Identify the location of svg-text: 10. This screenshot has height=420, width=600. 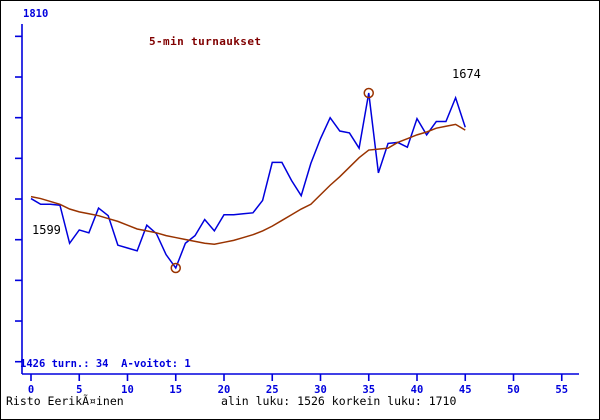
(127, 390).